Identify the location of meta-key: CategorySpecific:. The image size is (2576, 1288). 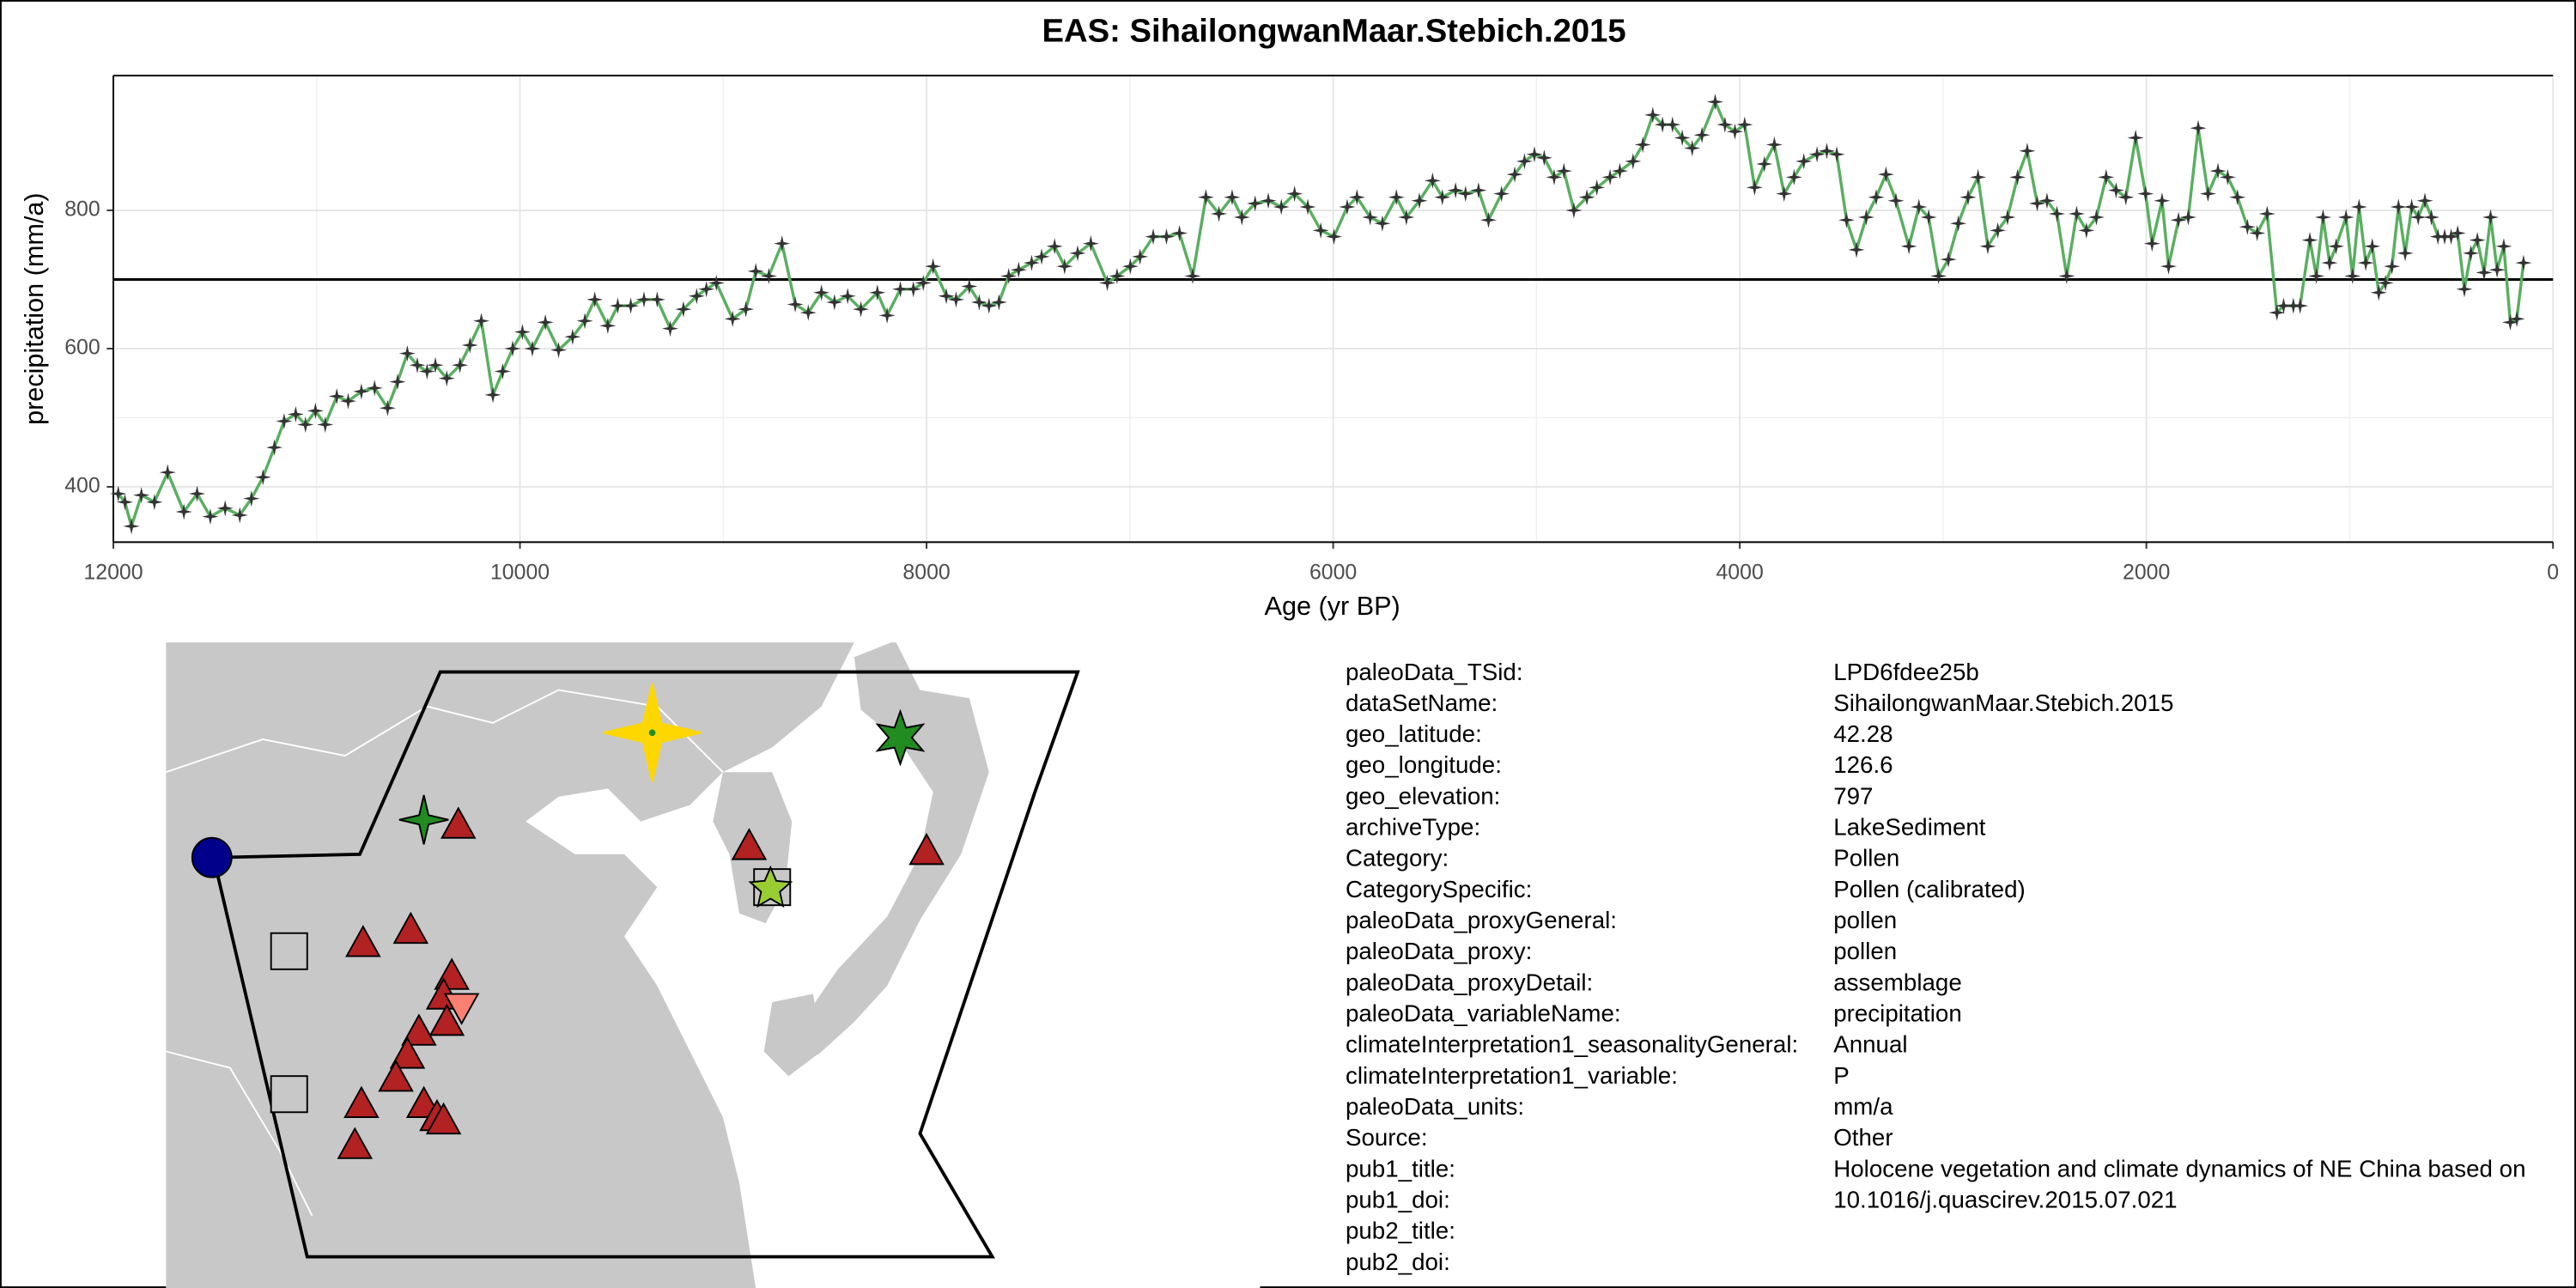
(1439, 889).